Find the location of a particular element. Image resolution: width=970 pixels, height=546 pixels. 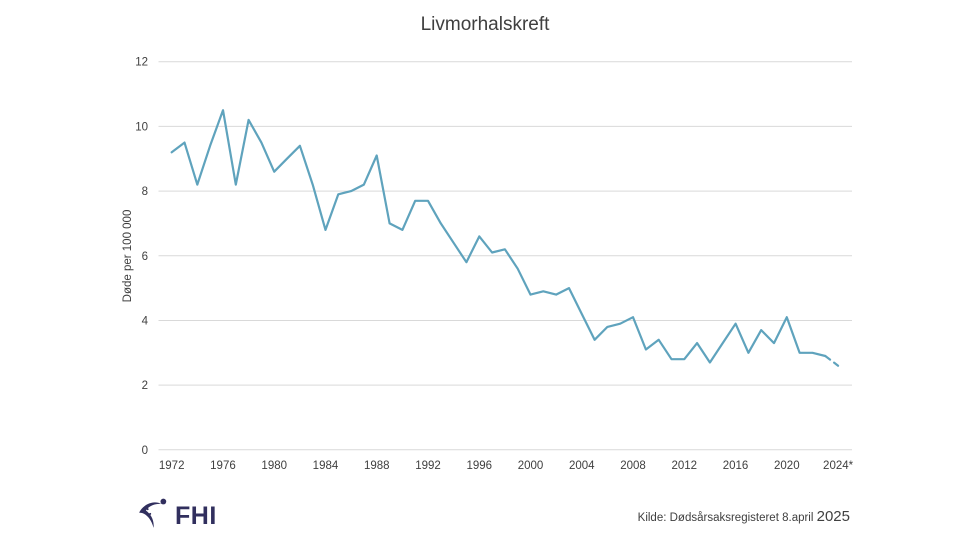

fhi-logo: FHI is located at coordinates (177, 513).